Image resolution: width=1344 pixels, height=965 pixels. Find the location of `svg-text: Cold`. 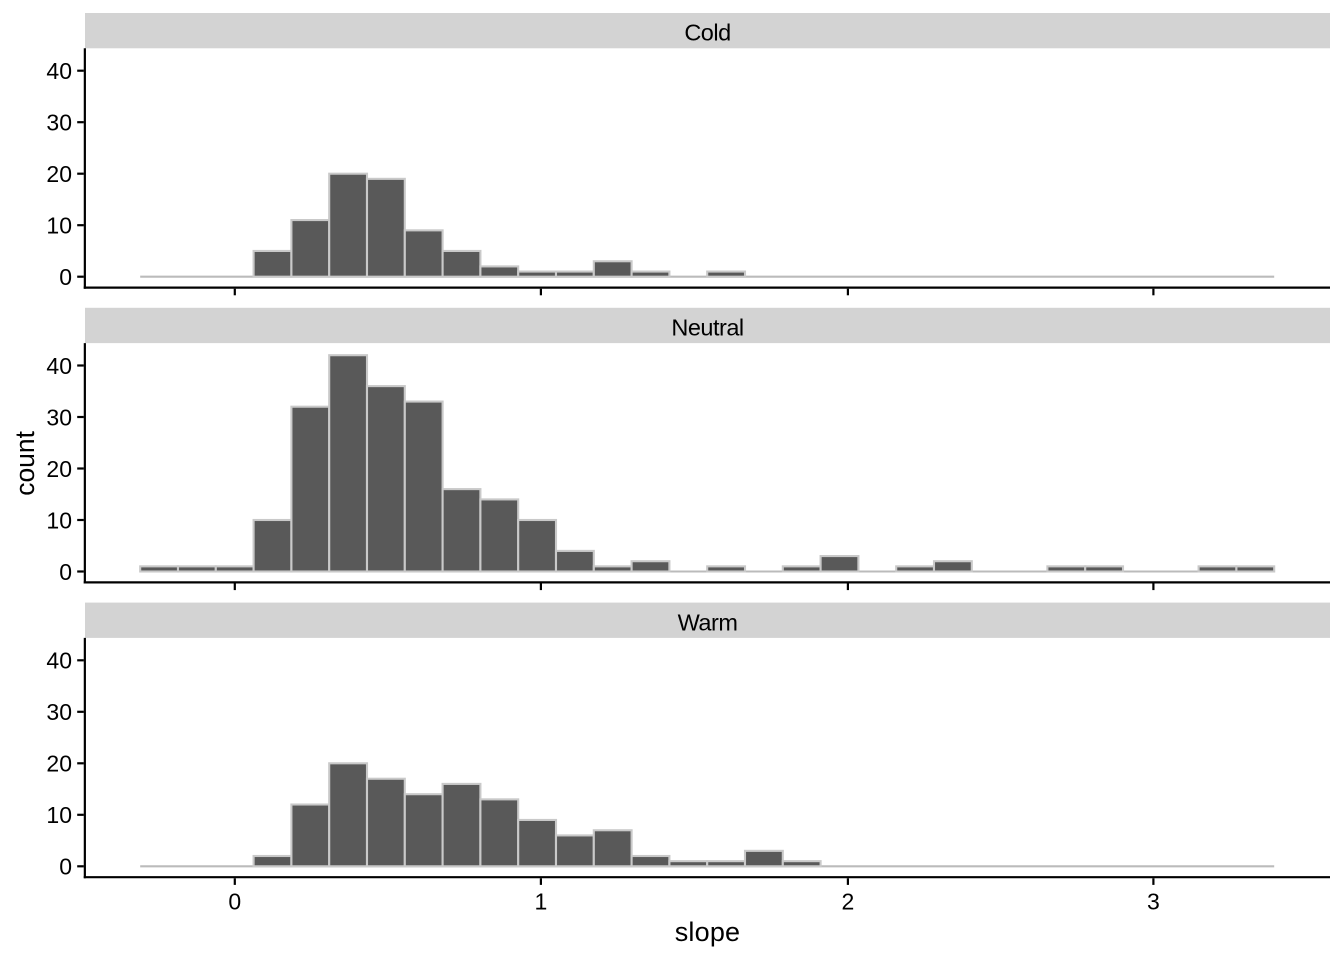

svg-text: Cold is located at coordinates (707, 33).